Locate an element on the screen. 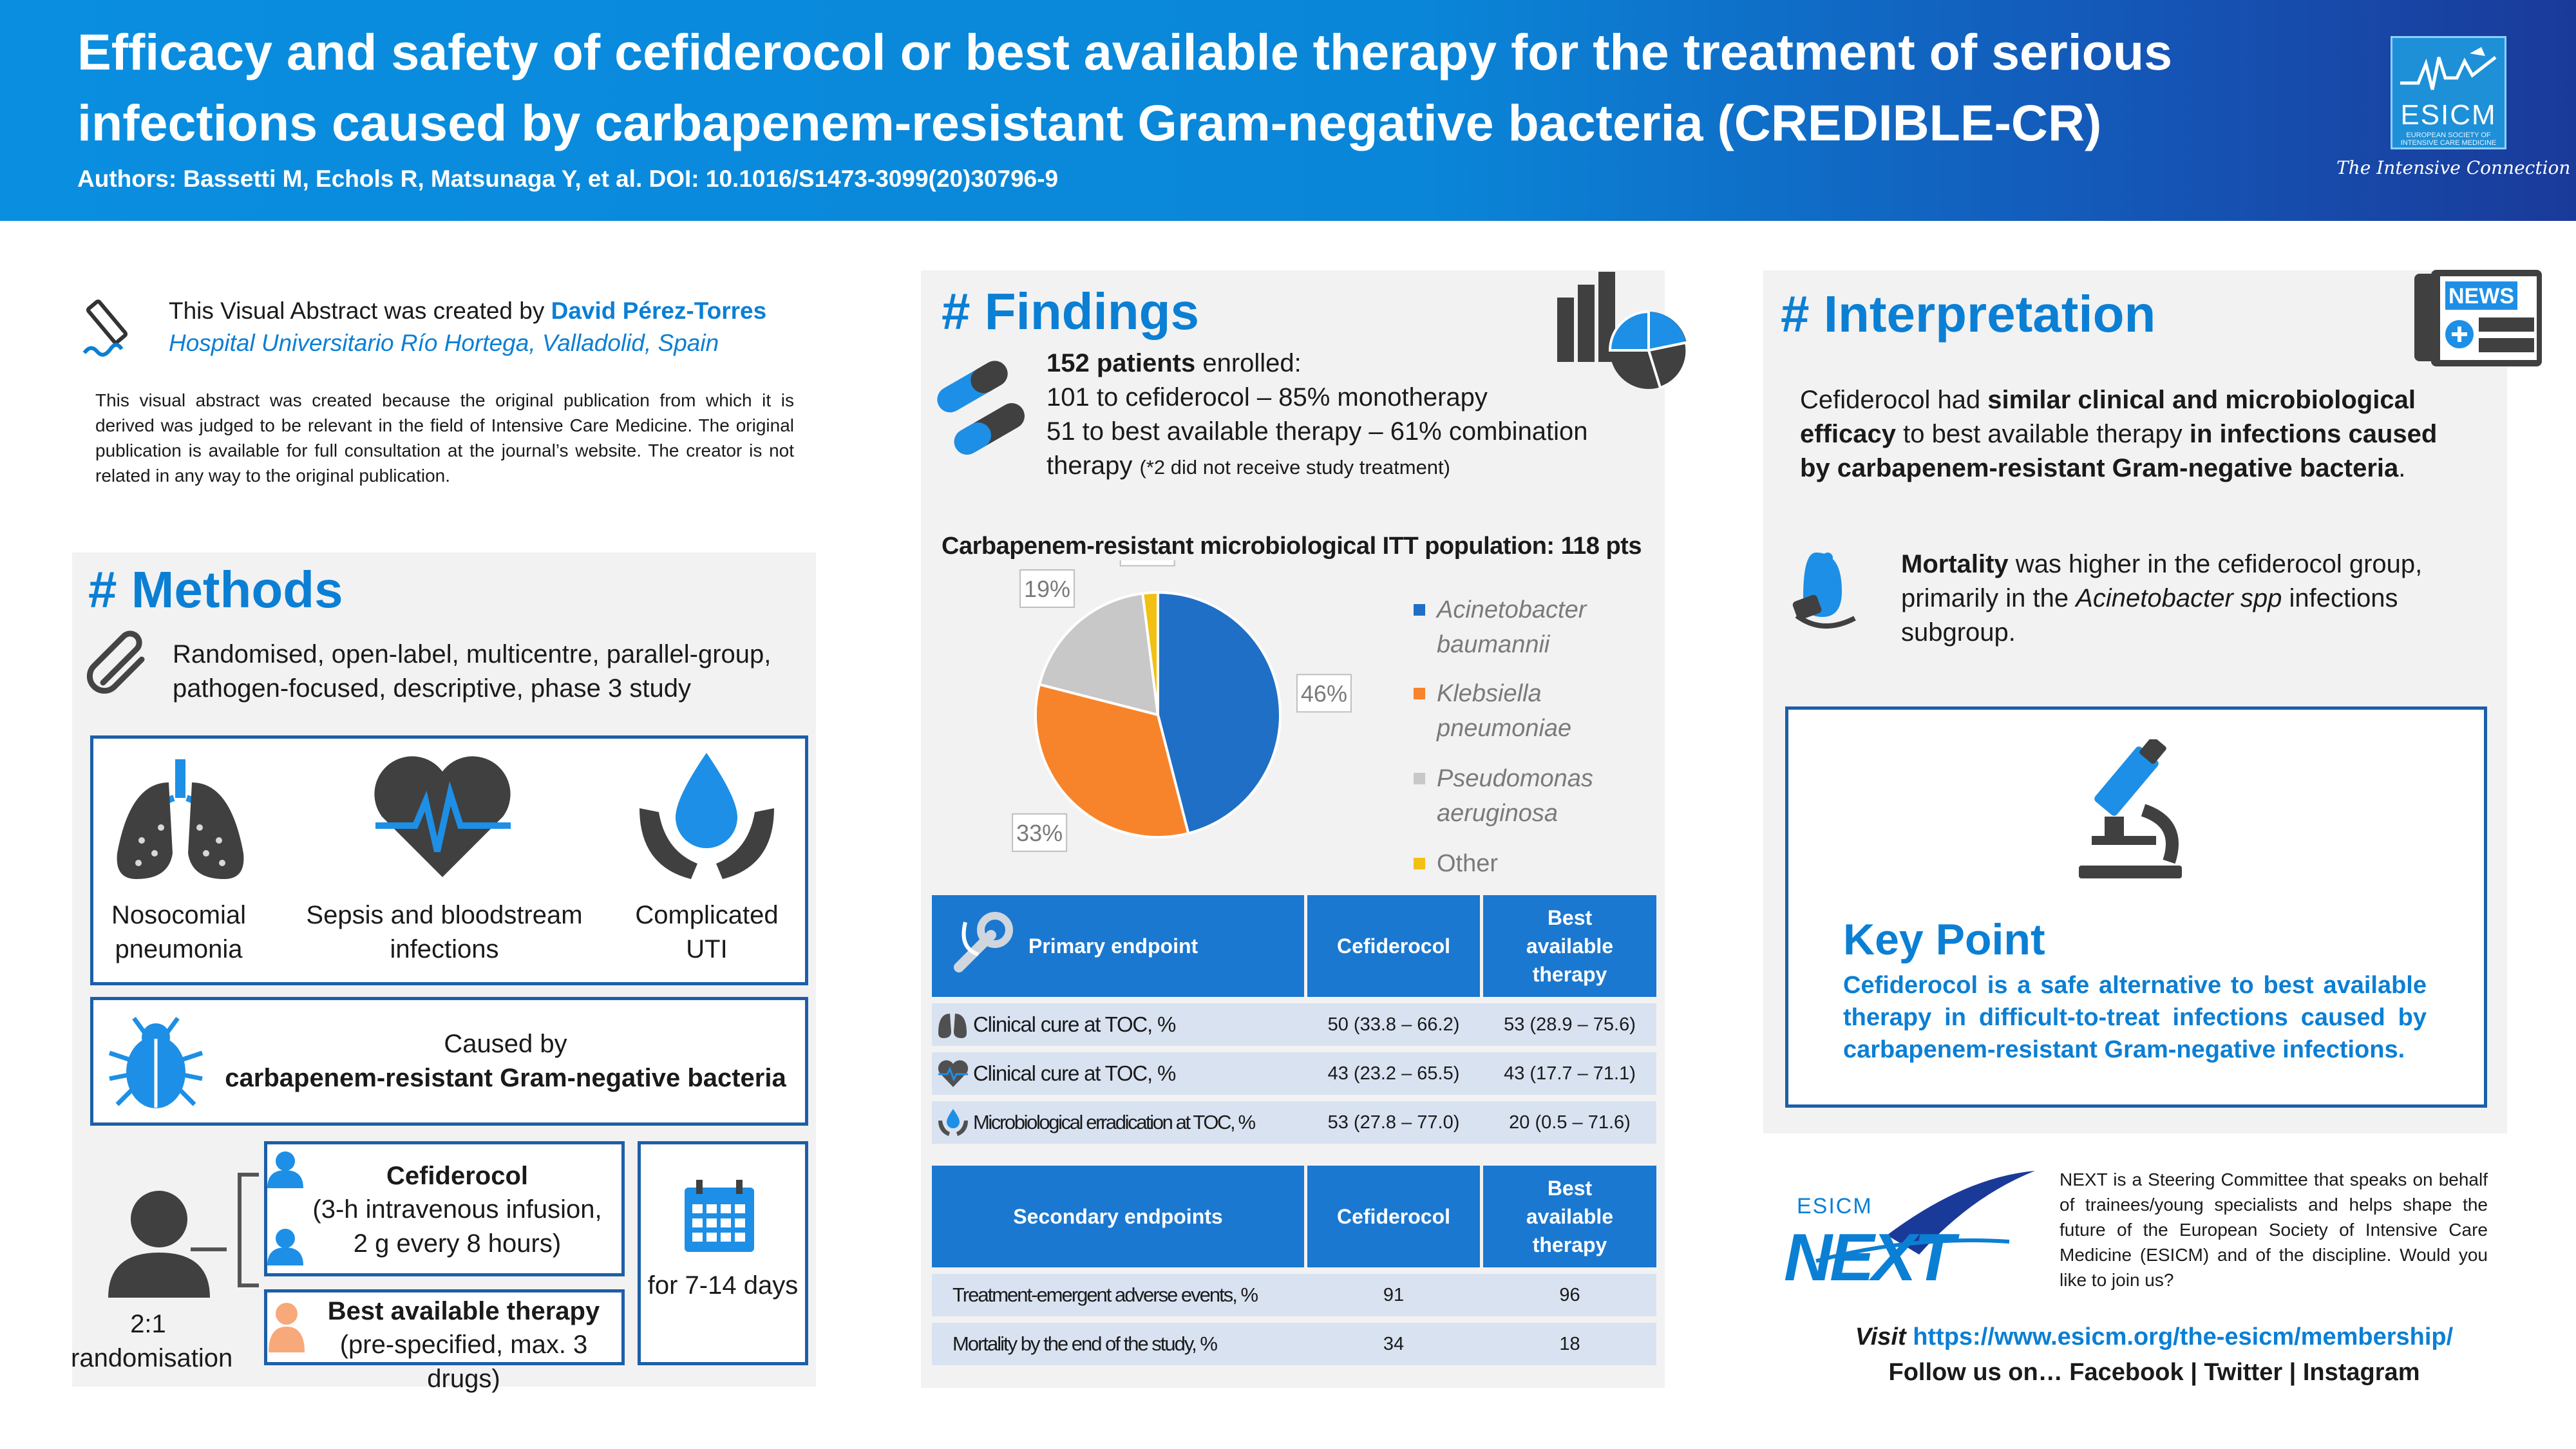  primary-row-bat: 53 (28.9 – 75.6) is located at coordinates (1570, 1025).